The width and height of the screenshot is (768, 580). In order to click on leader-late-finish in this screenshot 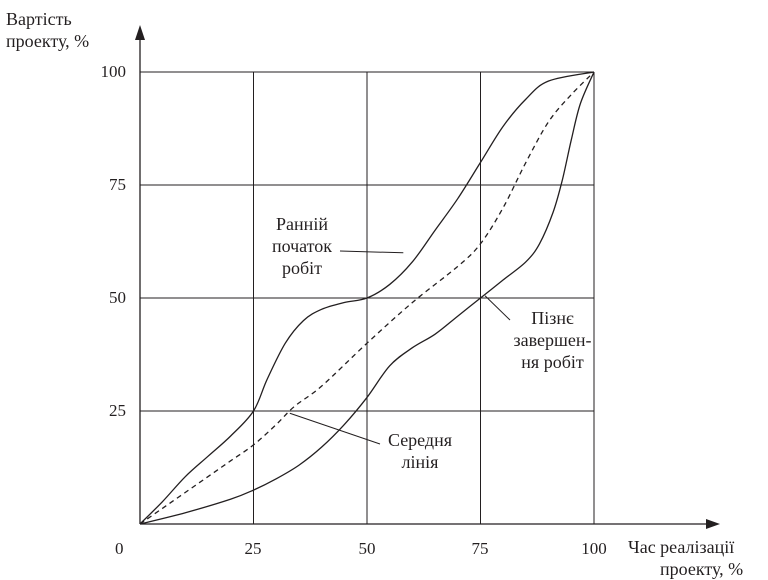, I will do `click(497, 308)`.